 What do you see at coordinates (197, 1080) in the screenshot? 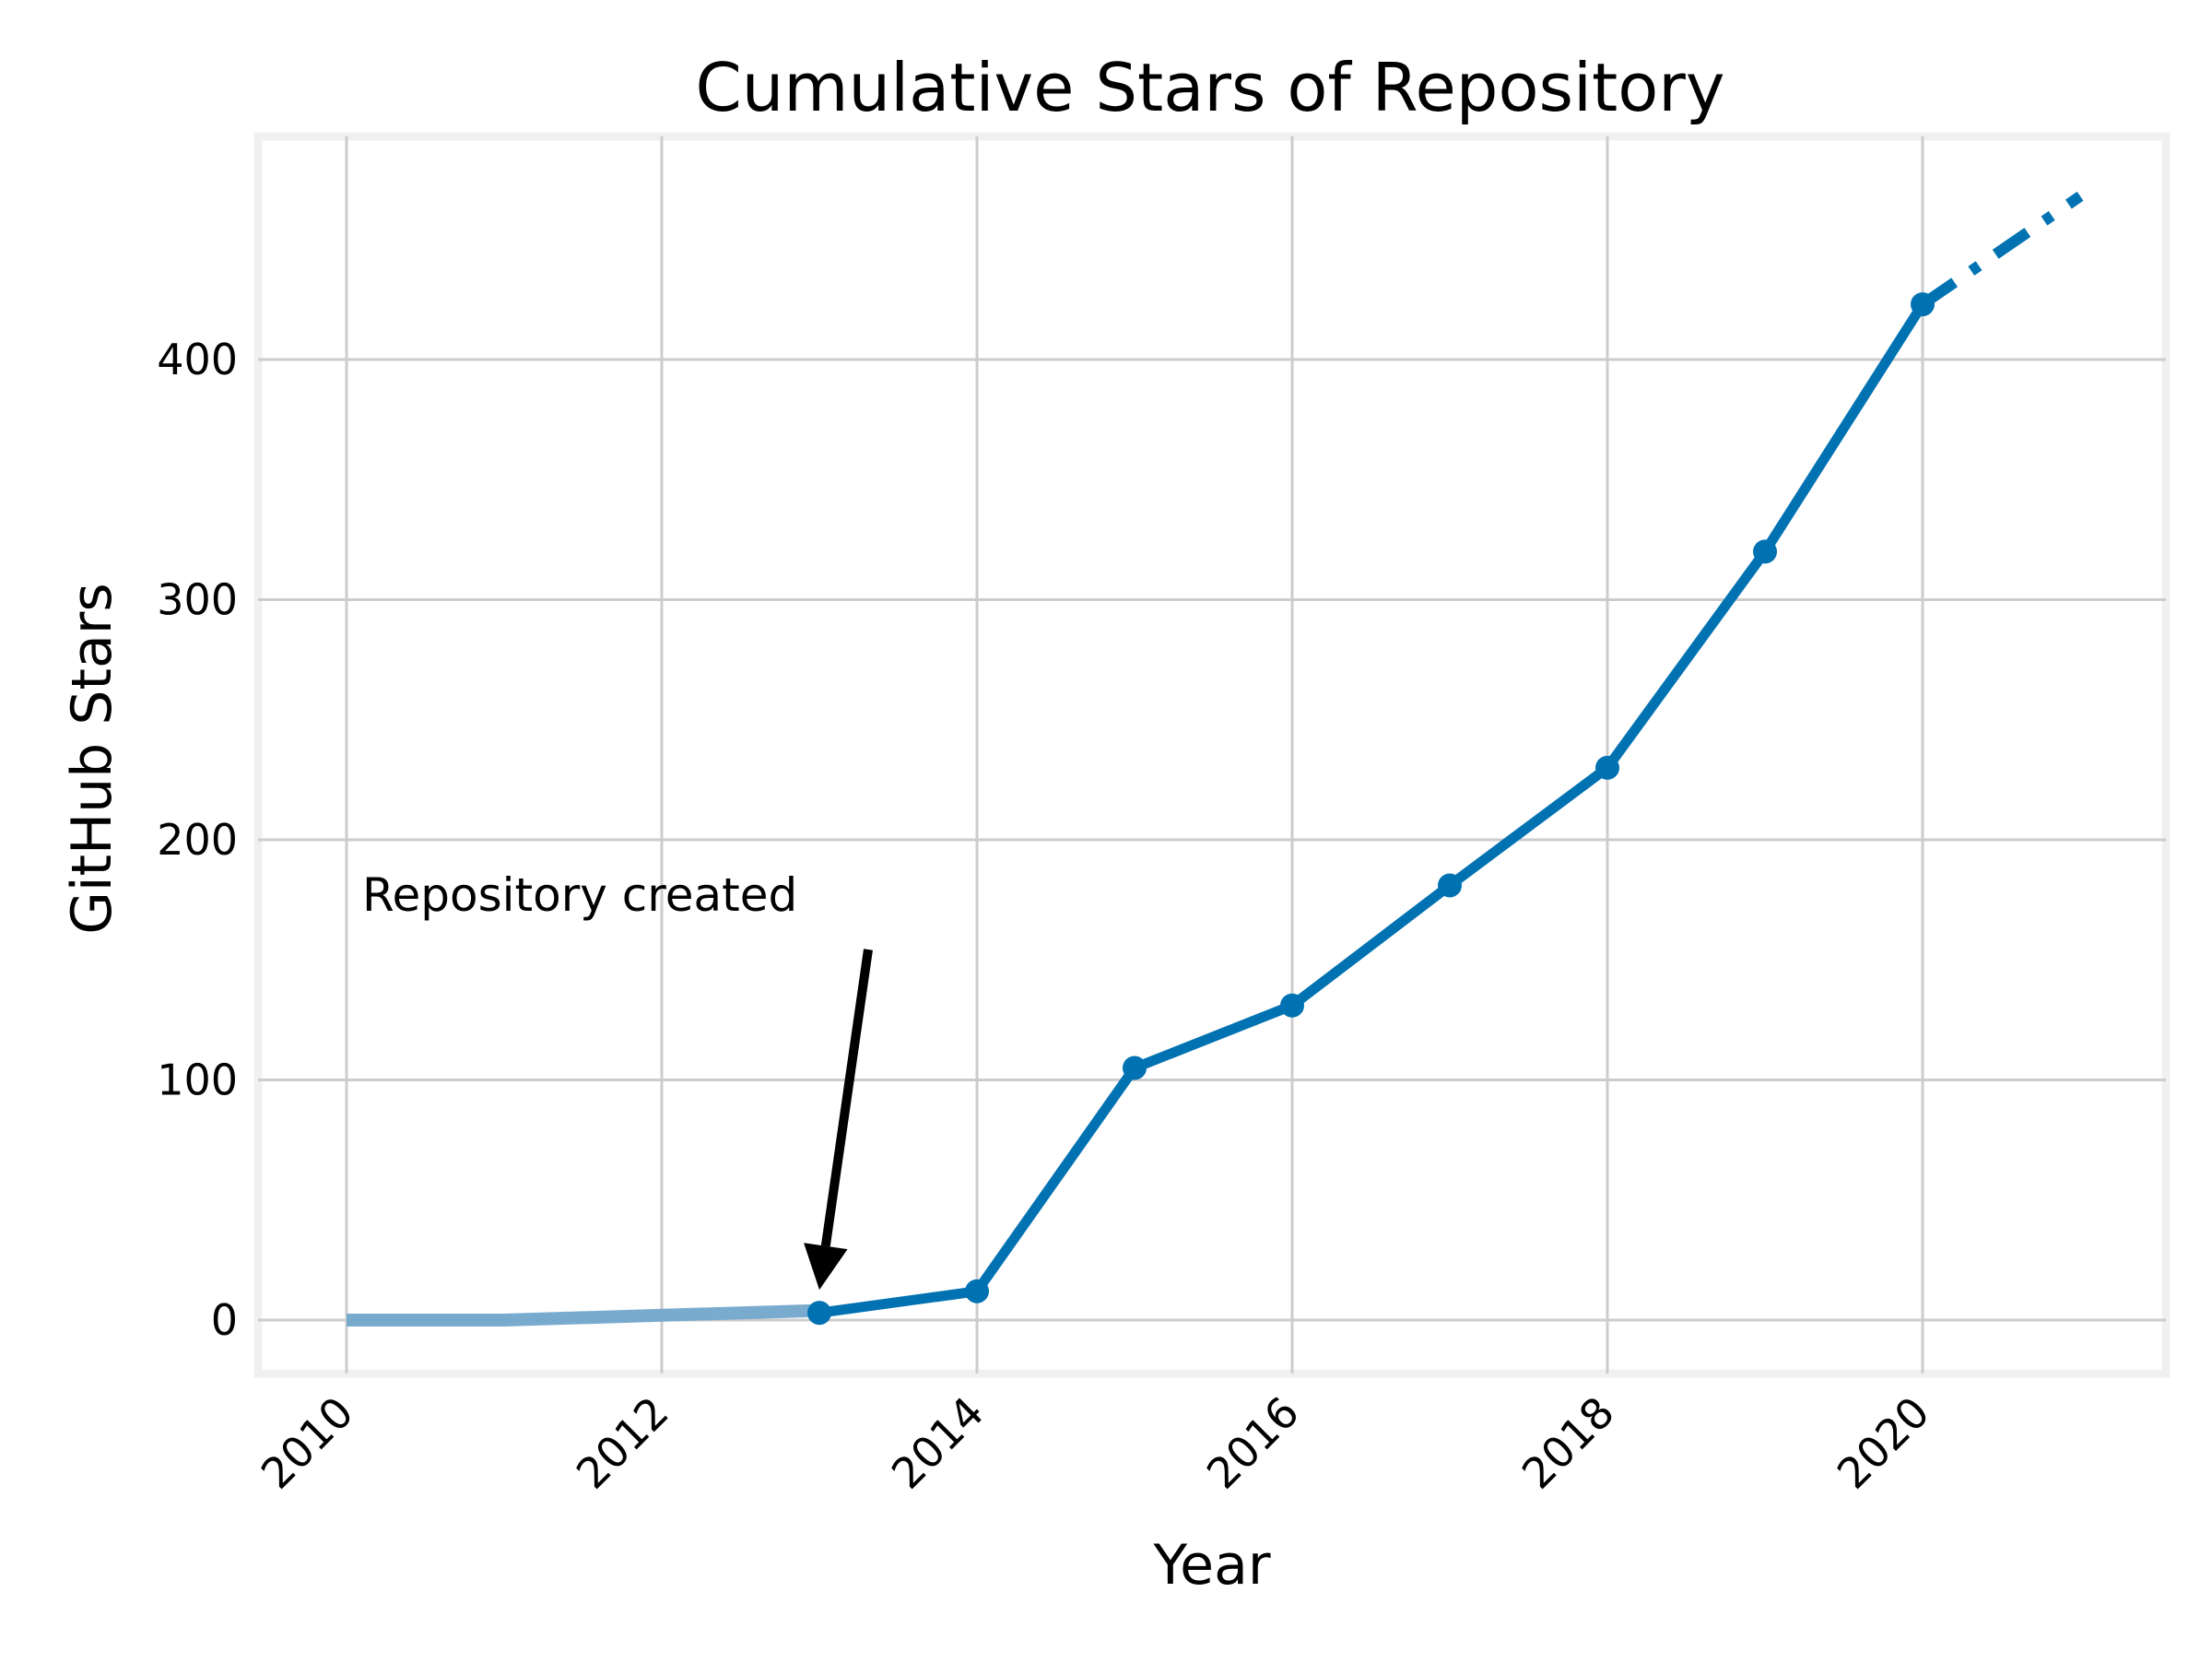
I see `y-tick-label: 100` at bounding box center [197, 1080].